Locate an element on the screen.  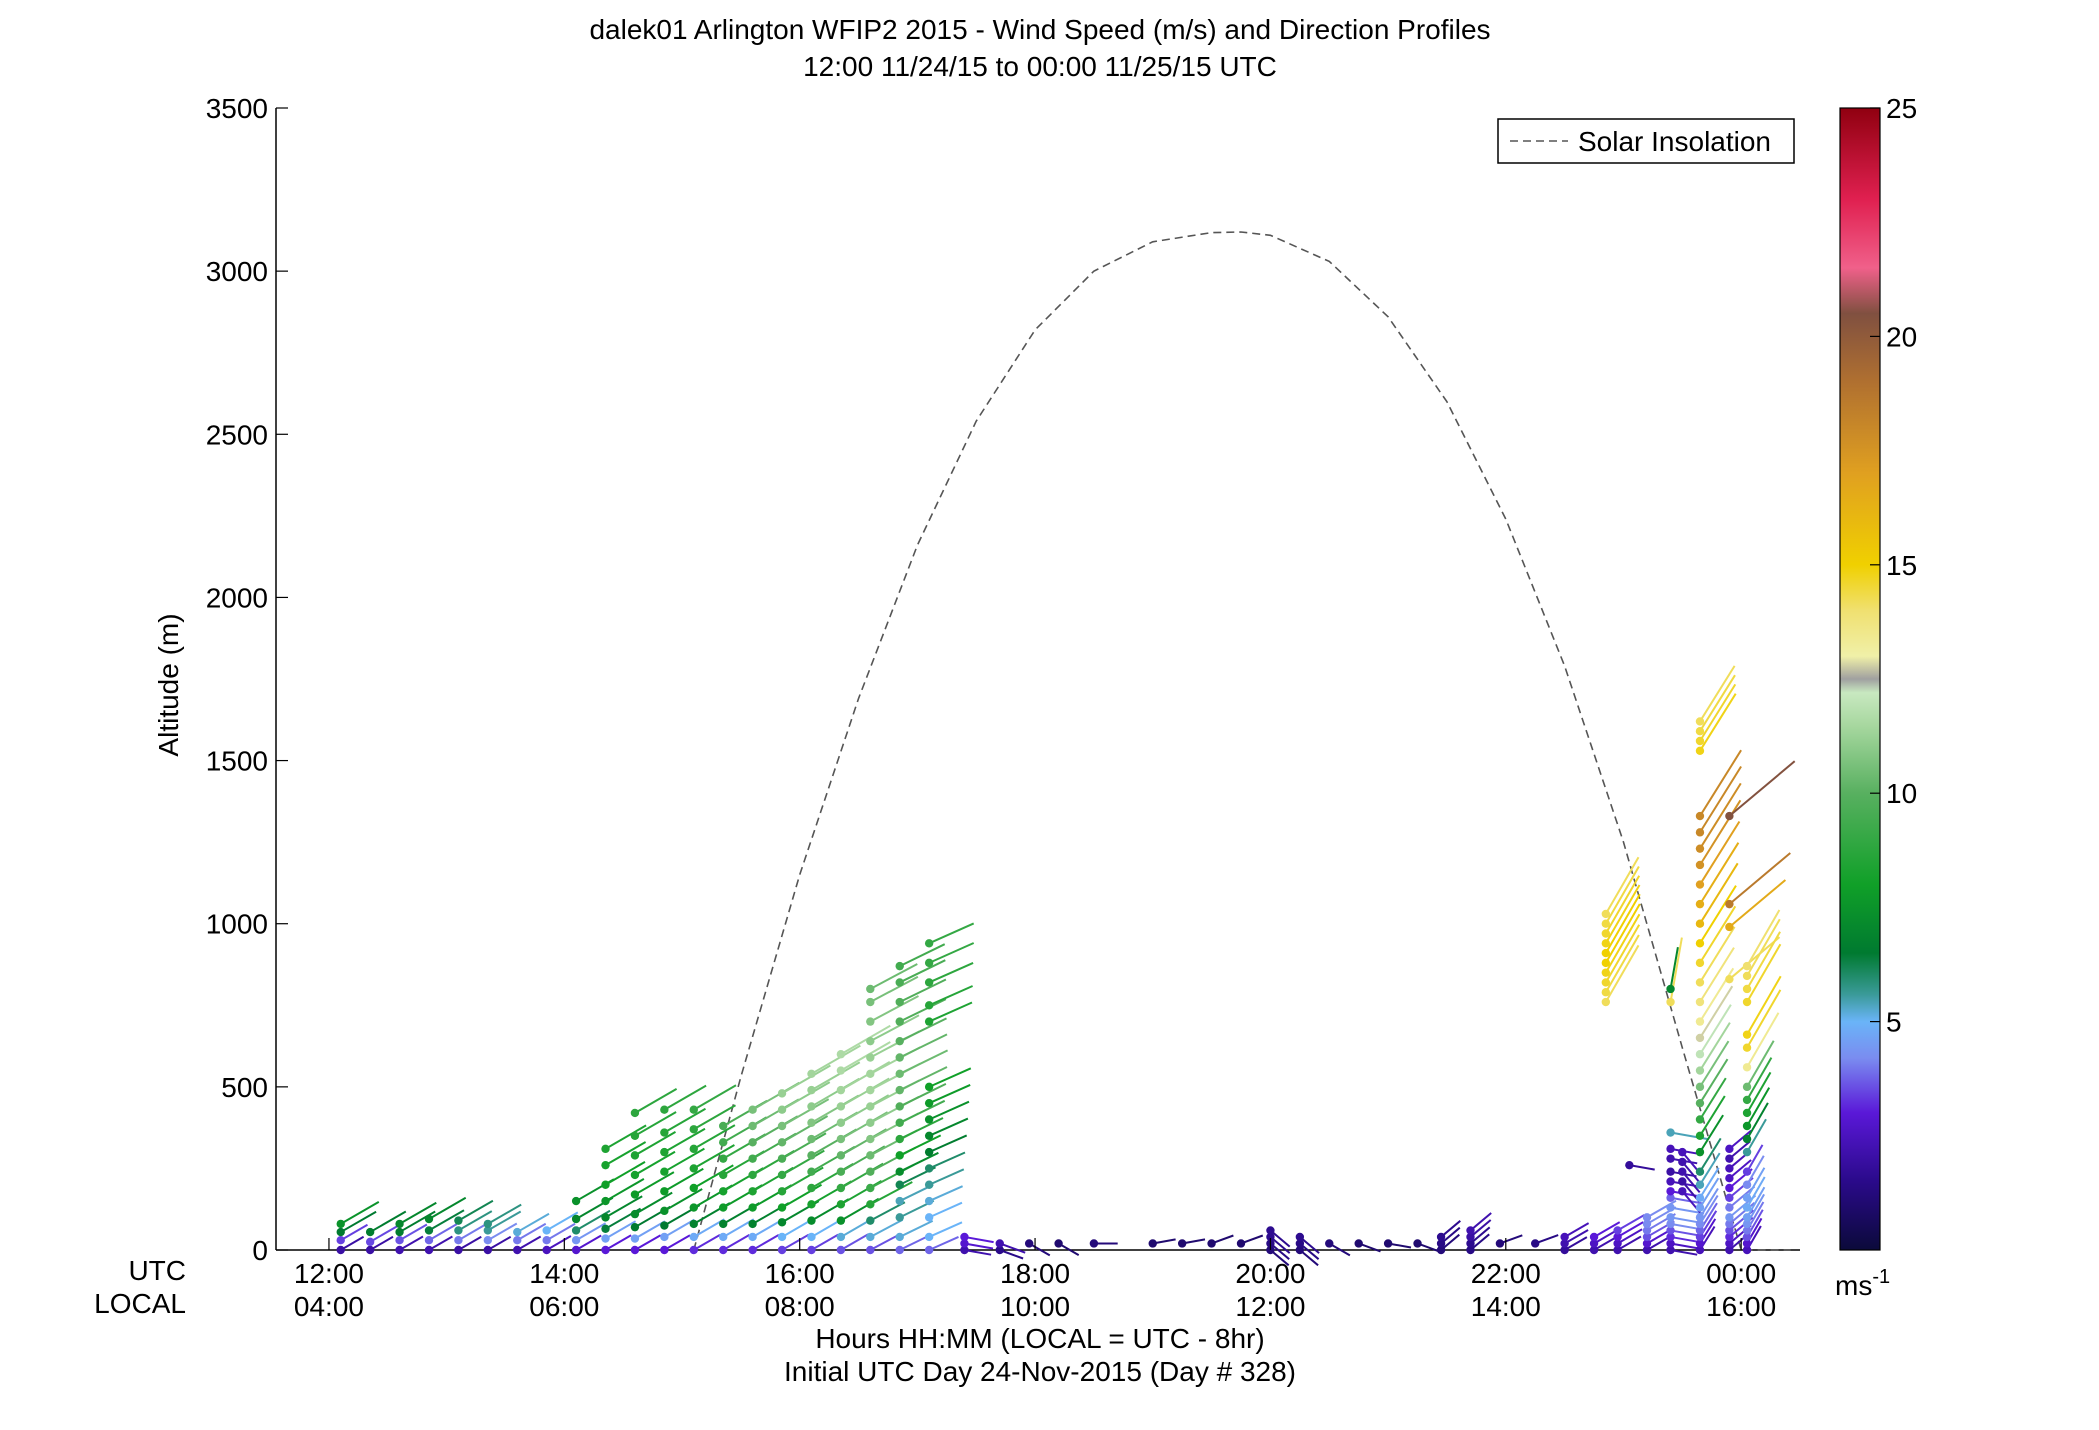
x-tick-label-utc: 20:00 is located at coordinates (1270, 1273).